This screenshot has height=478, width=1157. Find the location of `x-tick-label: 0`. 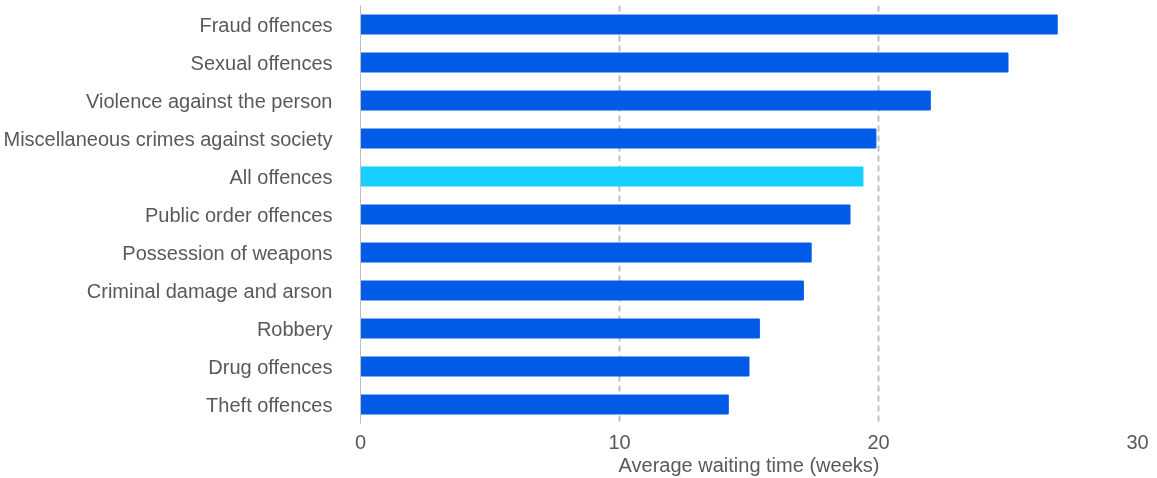

x-tick-label: 0 is located at coordinates (360, 441).